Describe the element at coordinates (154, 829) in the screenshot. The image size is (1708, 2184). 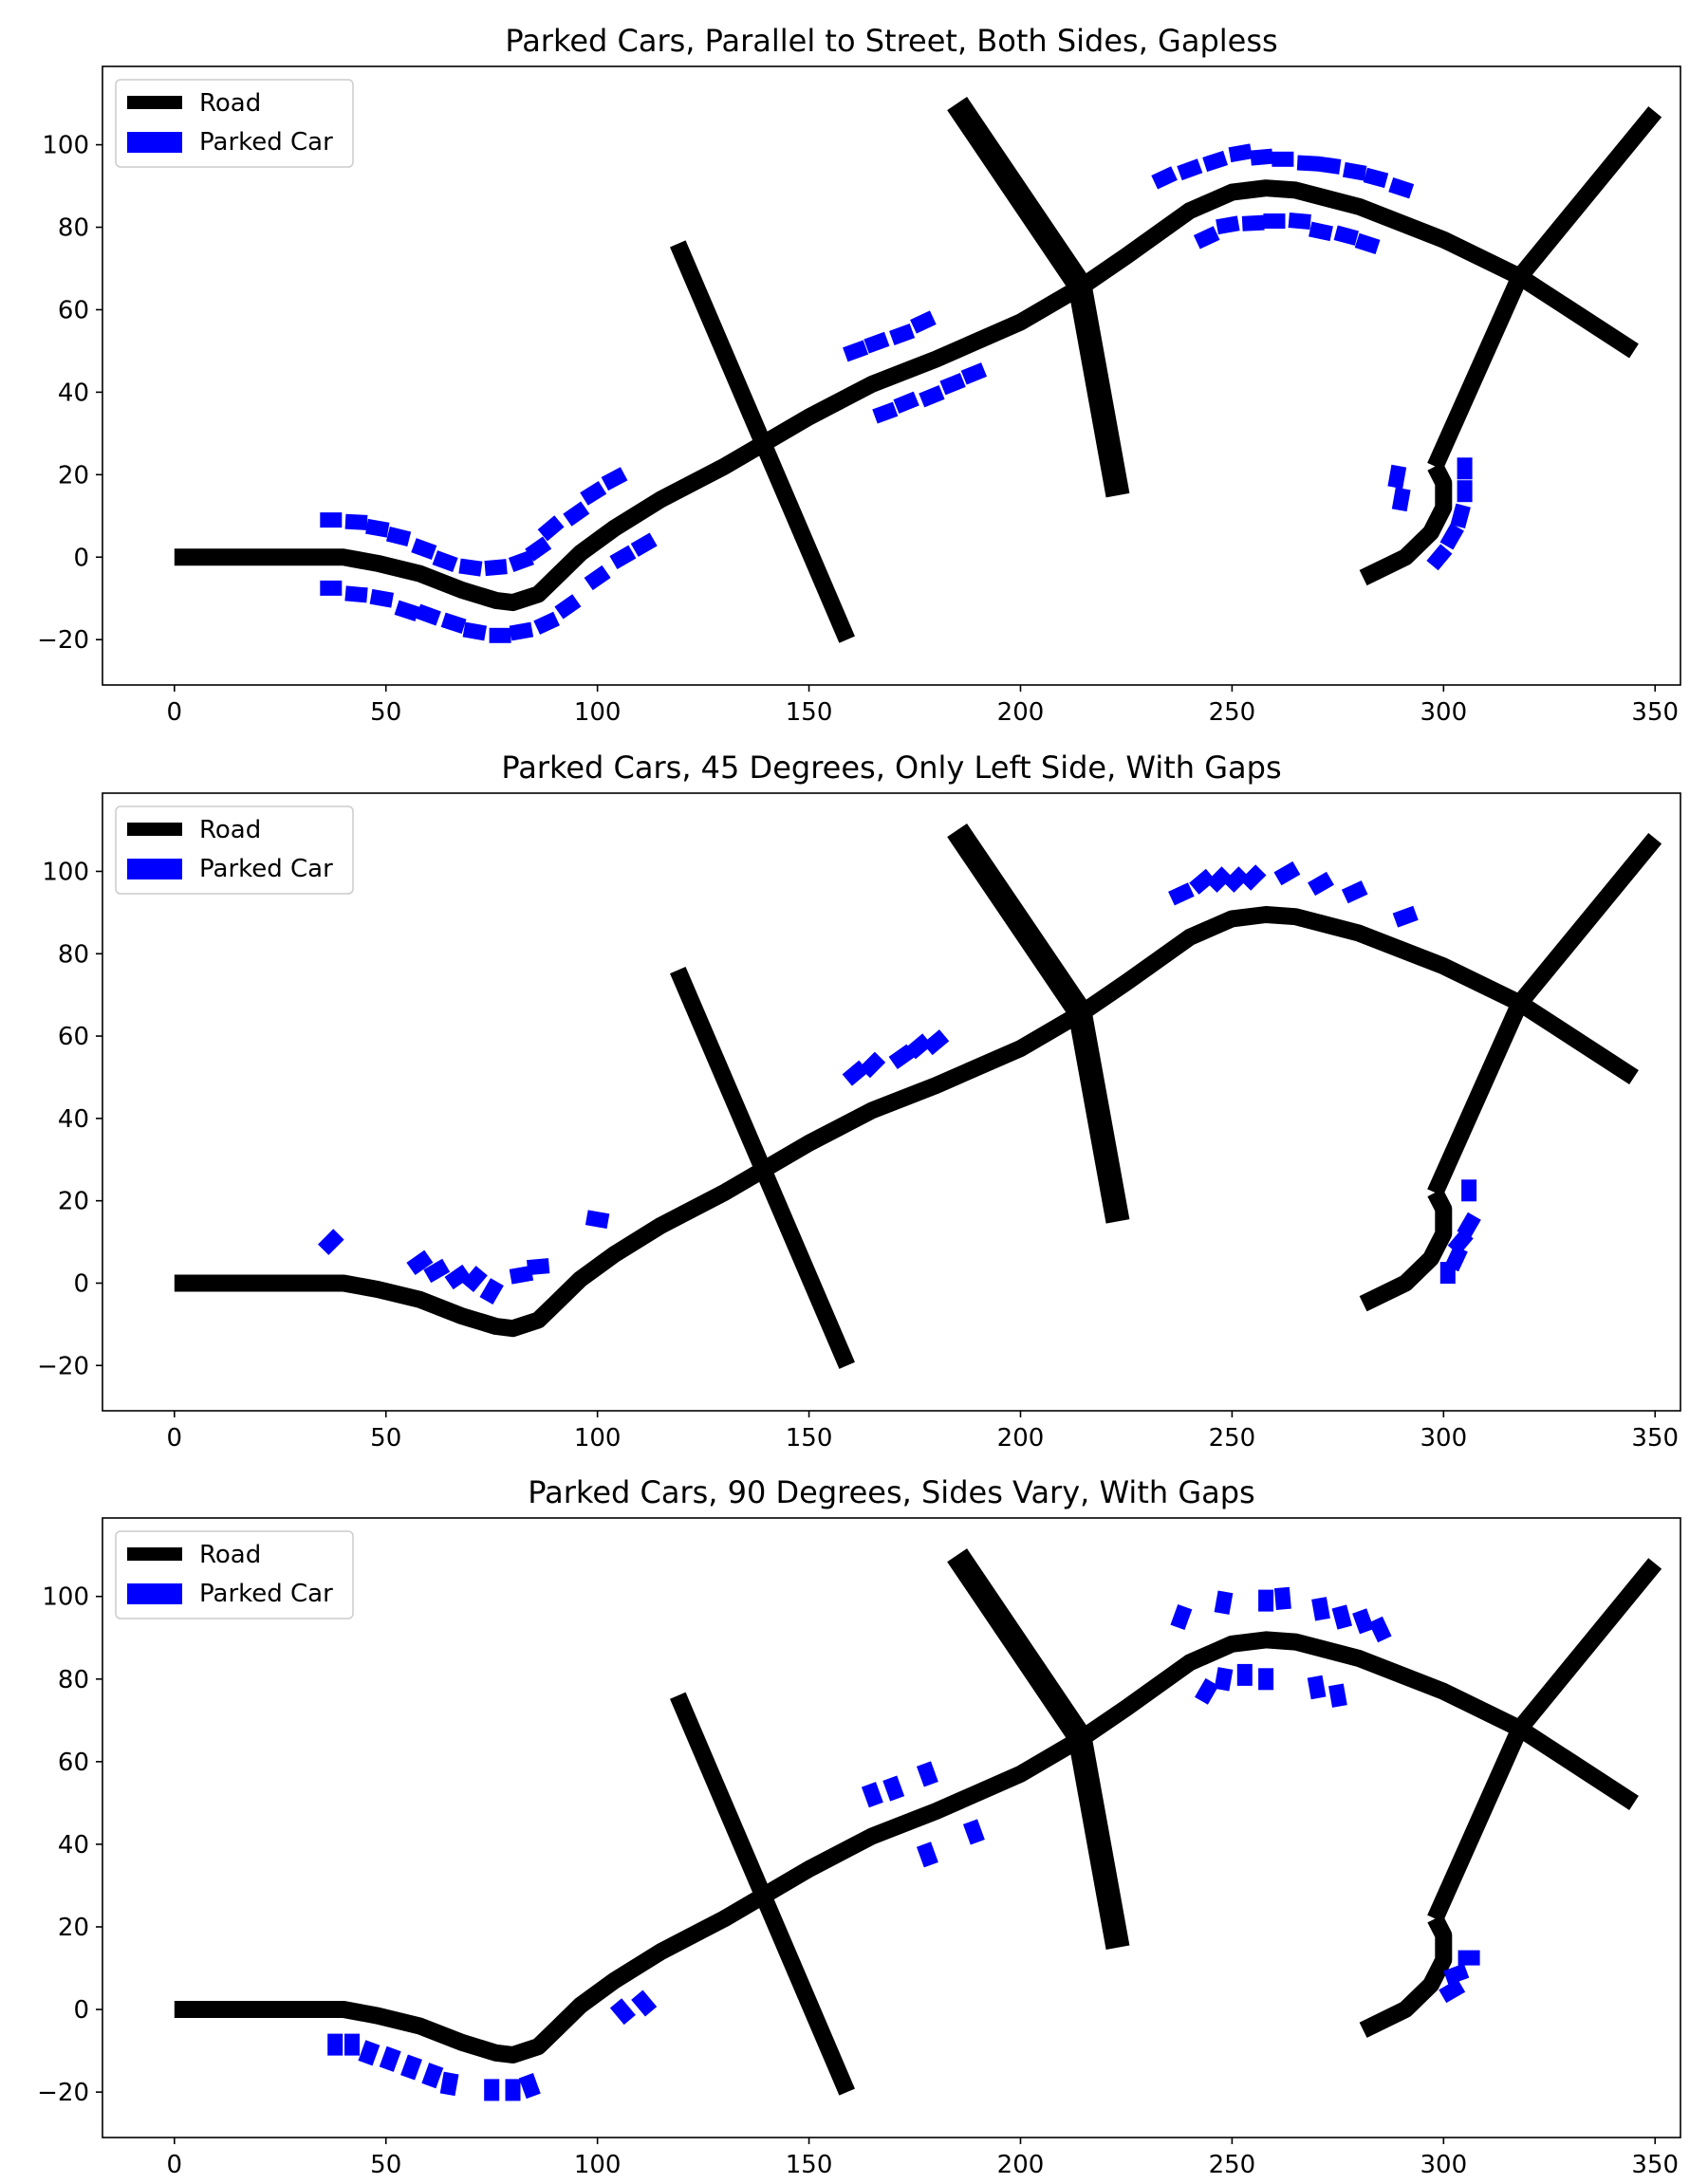
I see `legend-road-swatch` at that location.